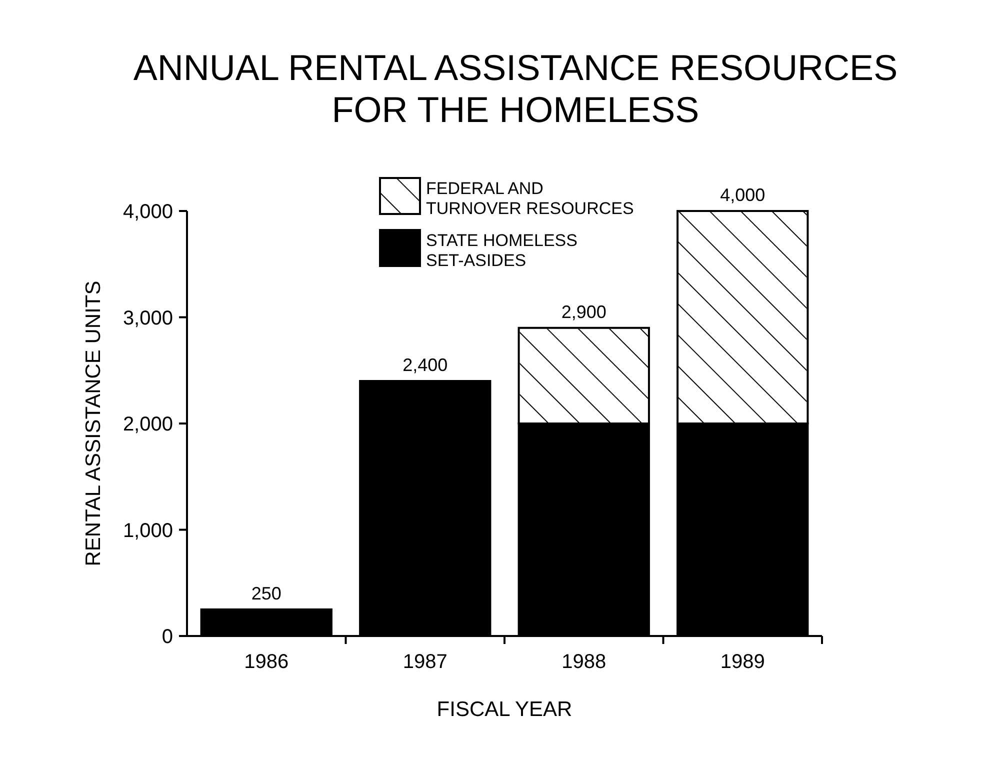 This screenshot has height=767, width=981. I want to click on total-label: 250, so click(266, 593).